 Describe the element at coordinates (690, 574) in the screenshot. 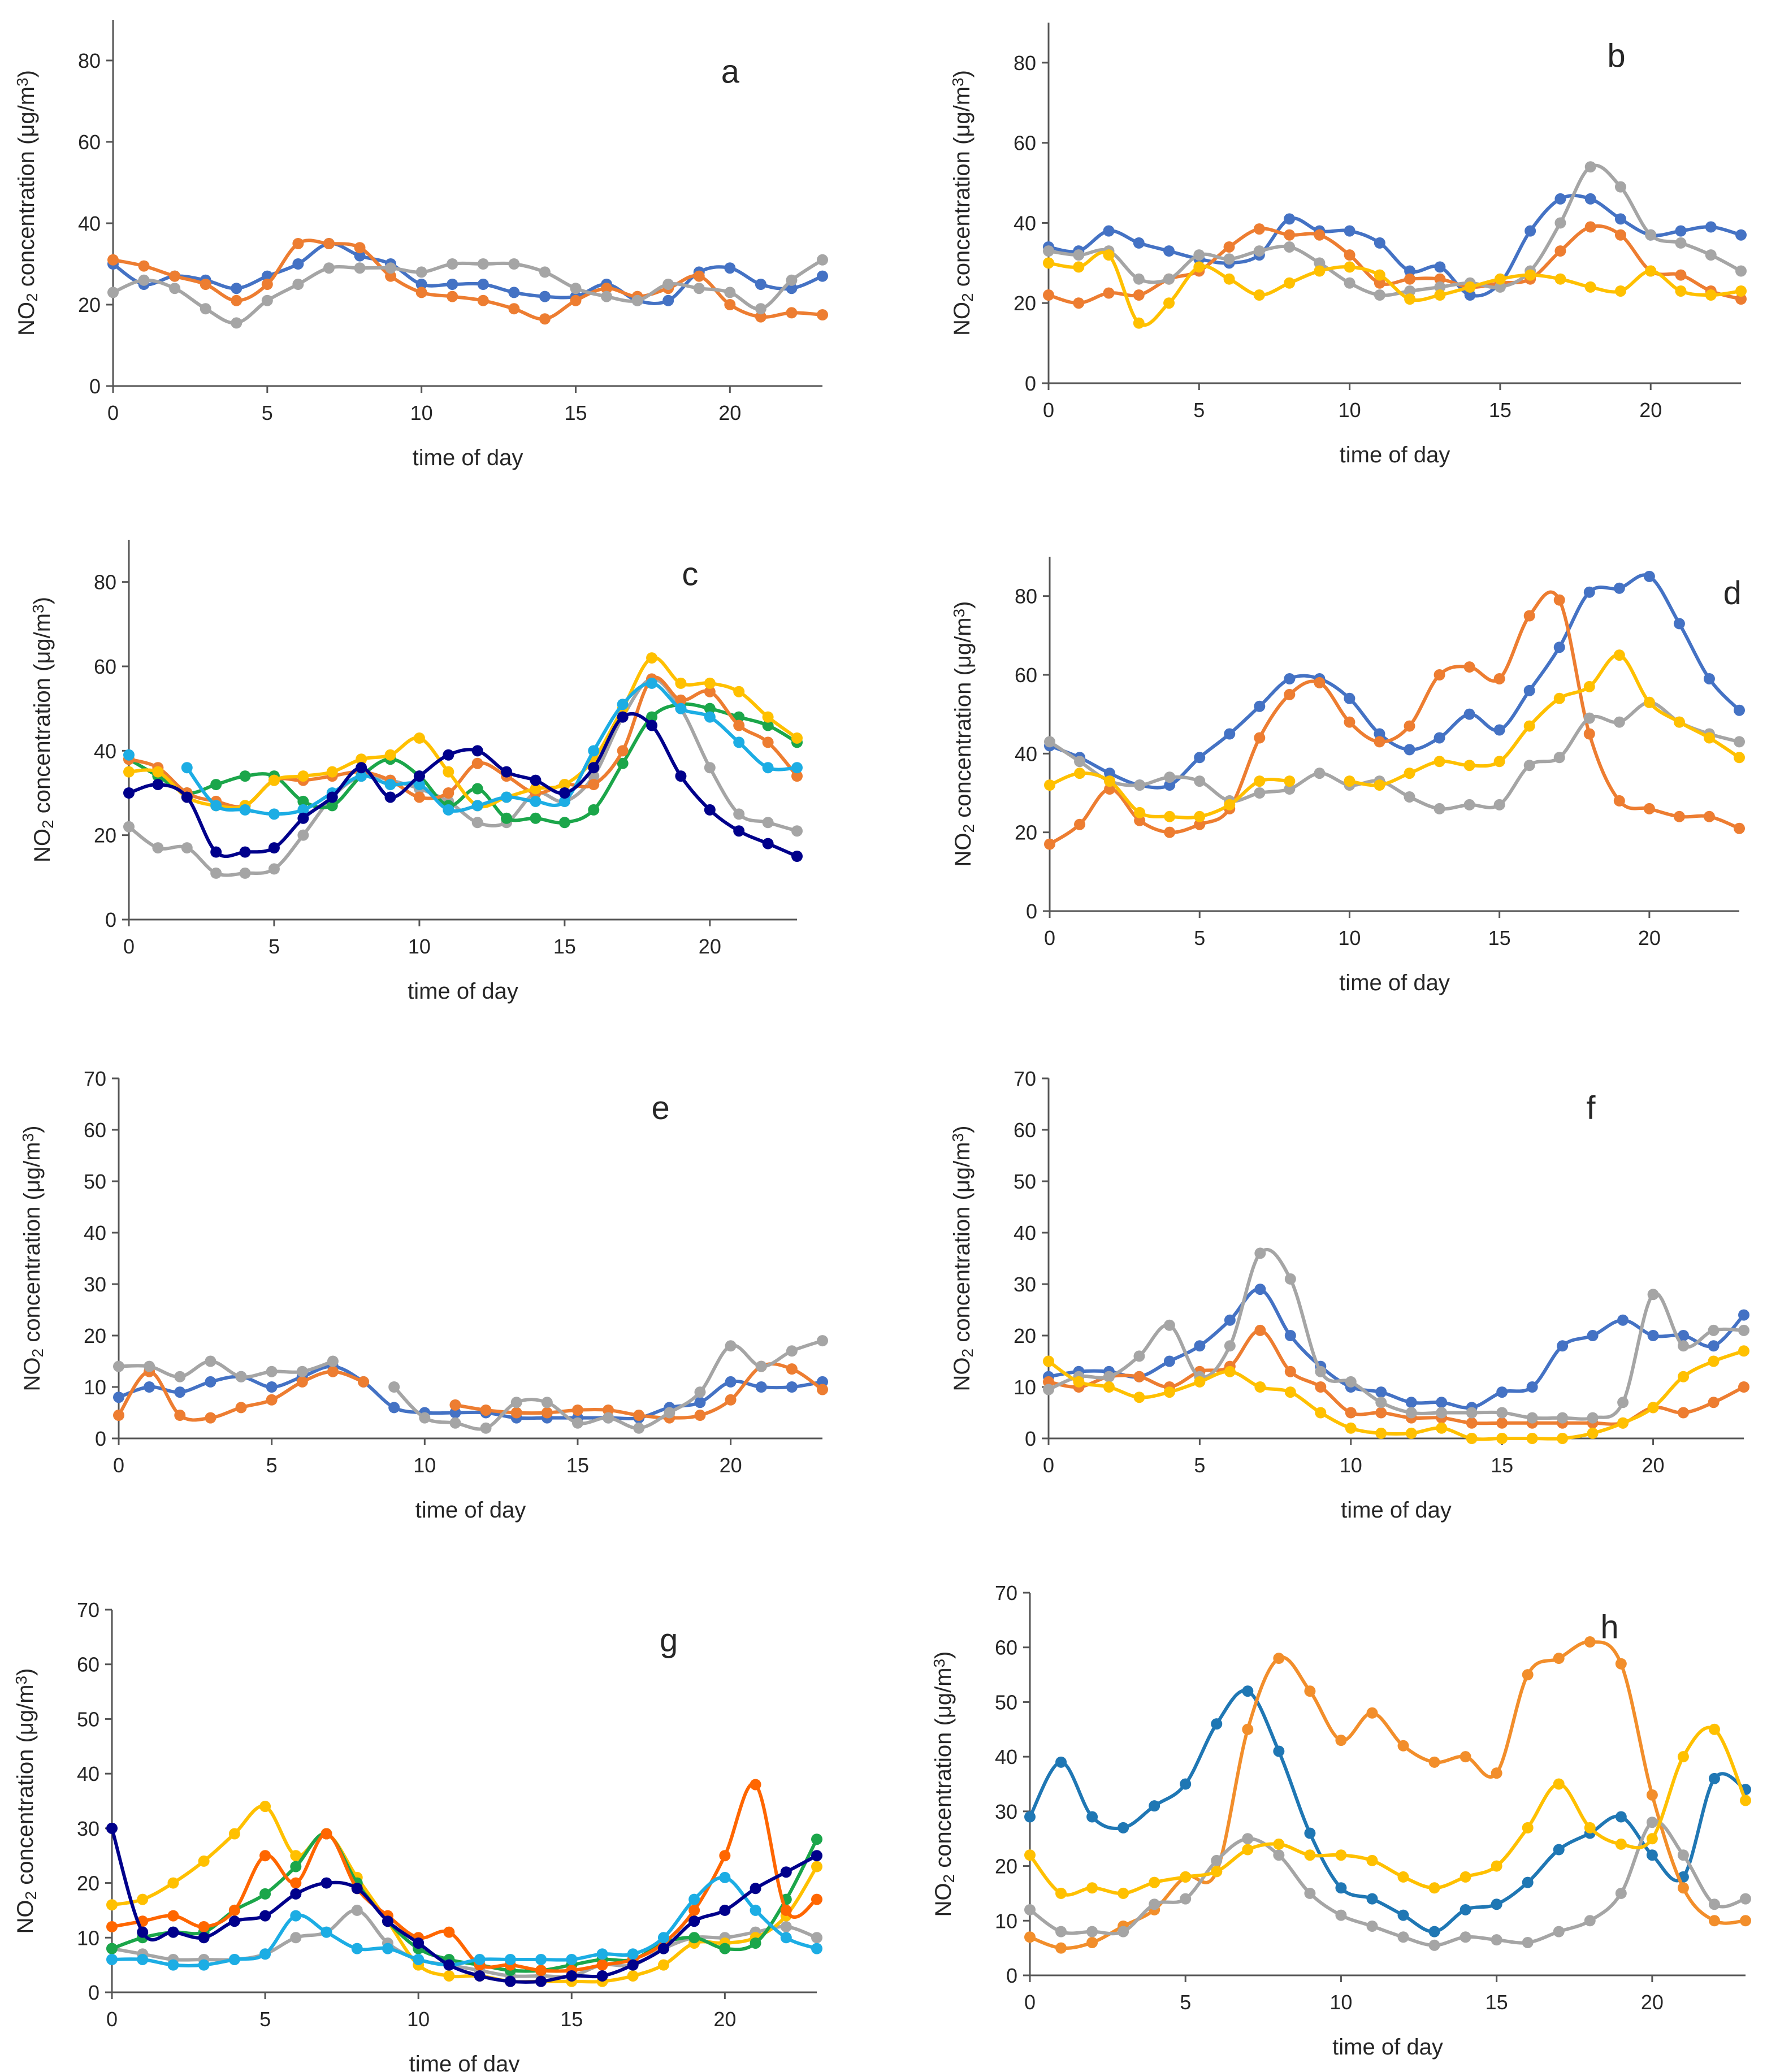

I see `panel-label: c` at that location.